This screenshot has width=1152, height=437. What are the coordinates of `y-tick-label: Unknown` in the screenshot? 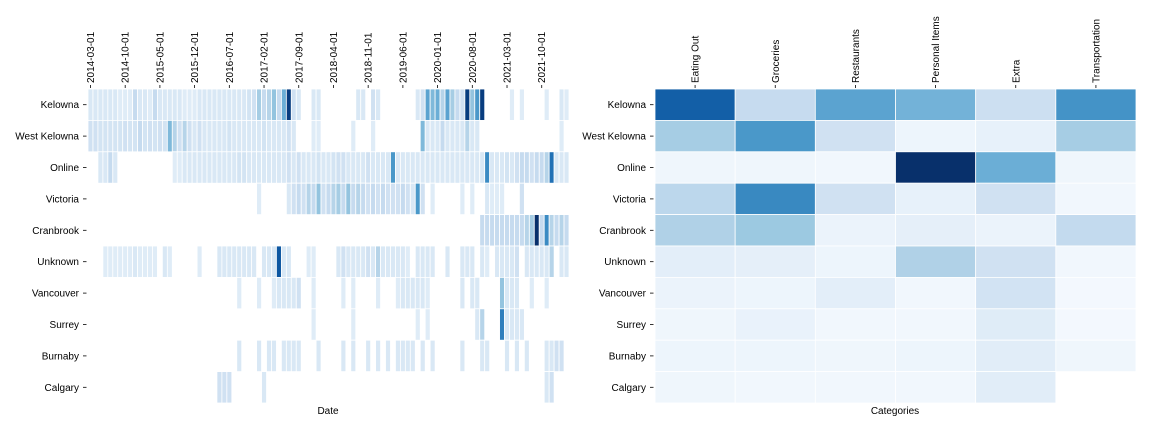 It's located at (625, 262).